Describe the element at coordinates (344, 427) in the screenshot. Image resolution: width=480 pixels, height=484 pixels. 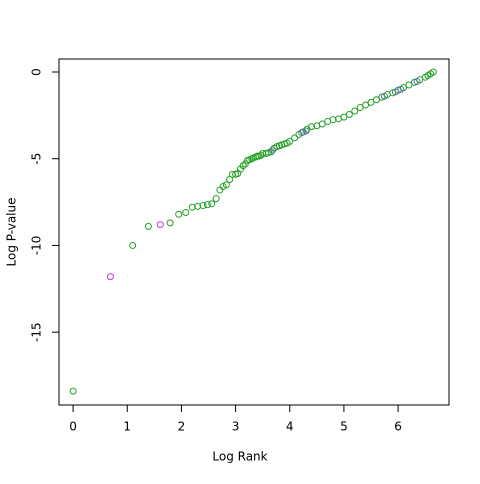
I see `x-tick-label: 5` at that location.